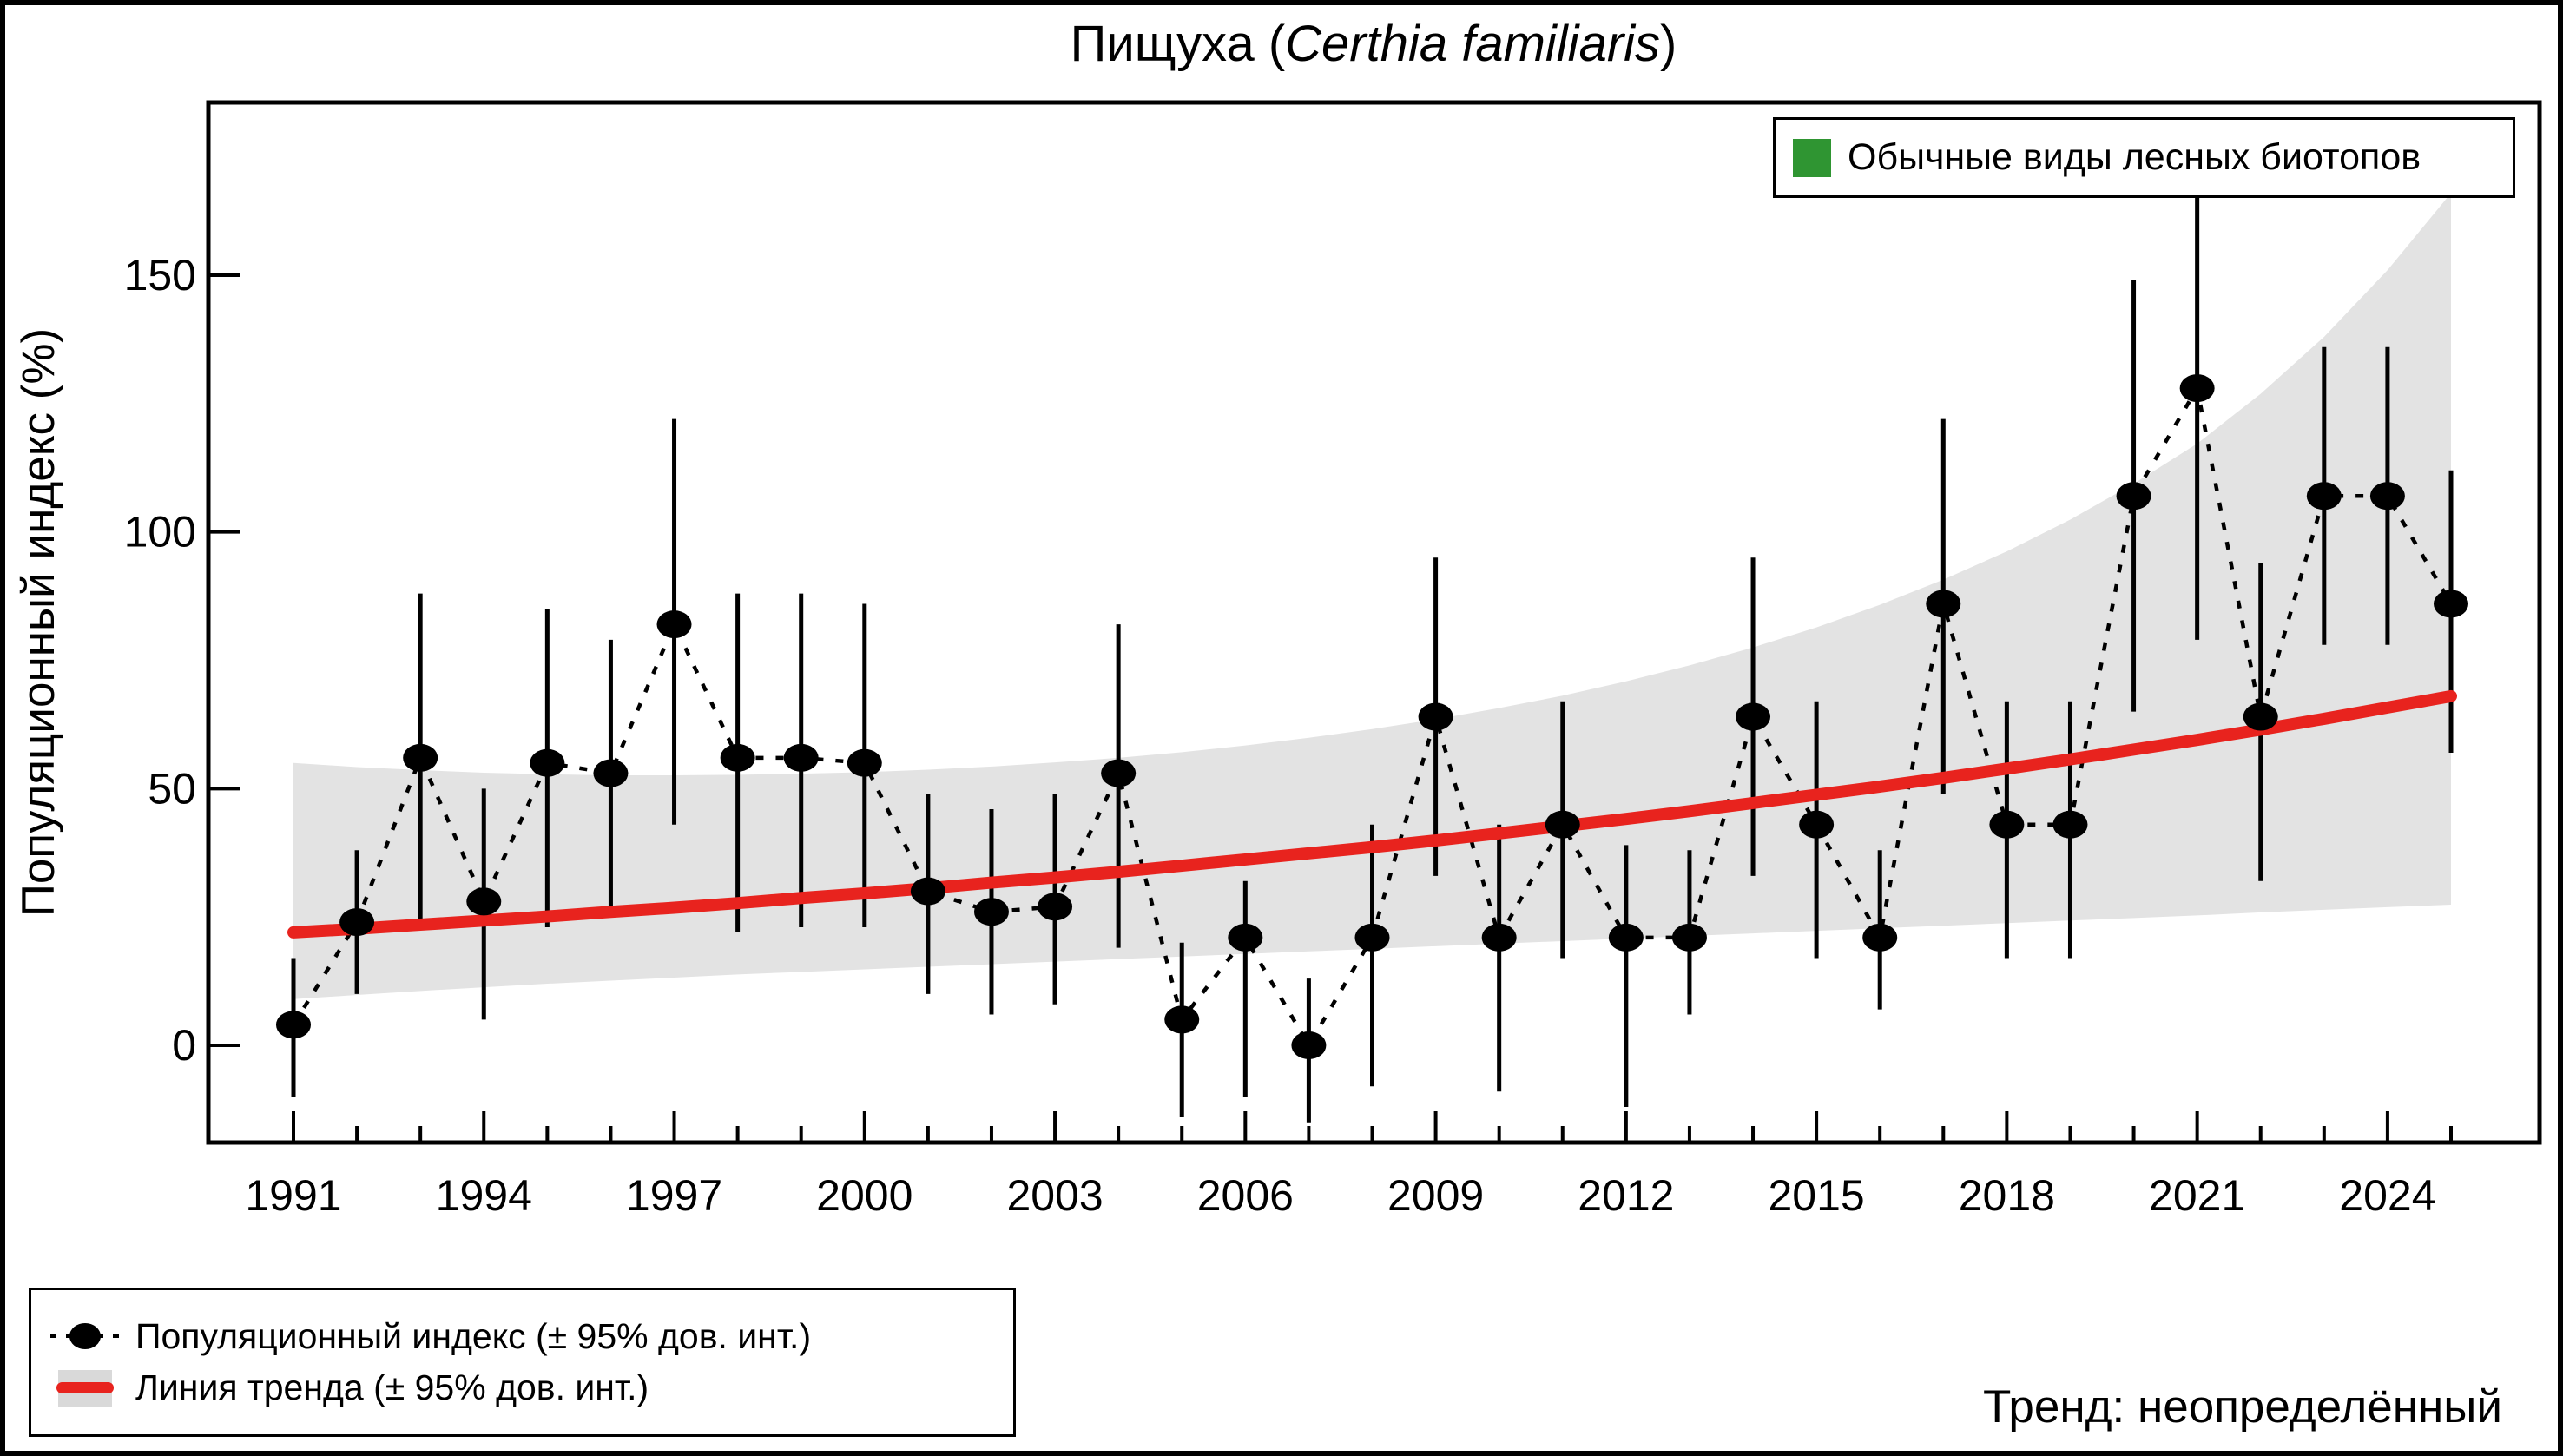 The width and height of the screenshot is (2563, 1456). I want to click on y-tick-label-0: 0, so click(184, 1045).